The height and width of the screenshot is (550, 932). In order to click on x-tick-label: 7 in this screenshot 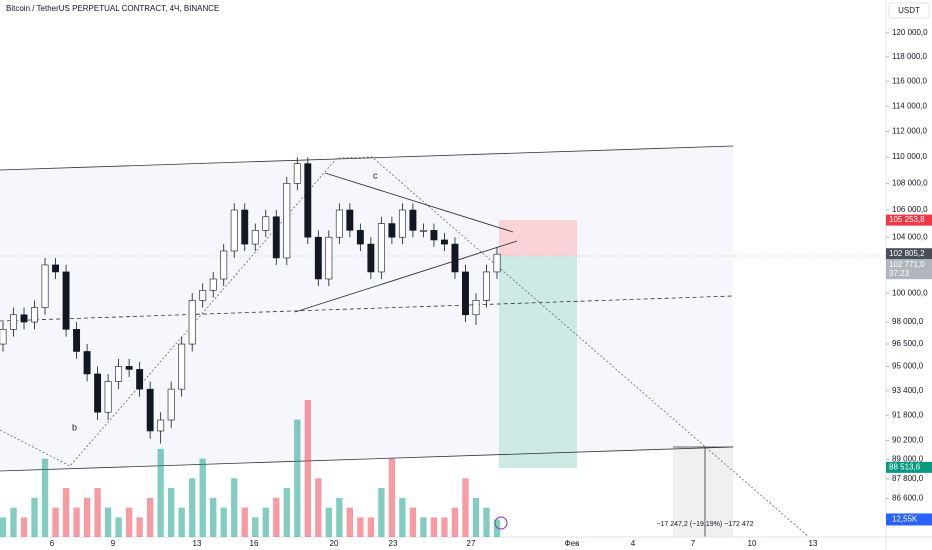, I will do `click(693, 543)`.